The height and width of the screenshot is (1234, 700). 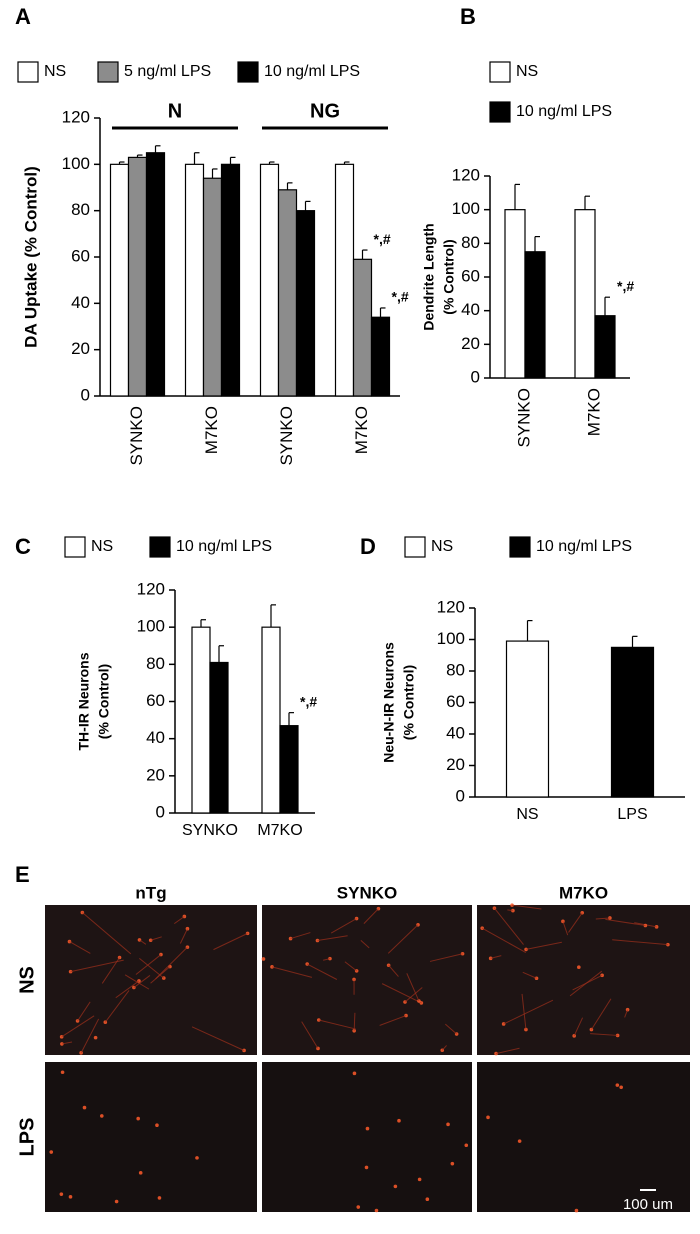 What do you see at coordinates (389, 702) in the screenshot?
I see `y-axis-label: Neu-N-IR Neurons` at bounding box center [389, 702].